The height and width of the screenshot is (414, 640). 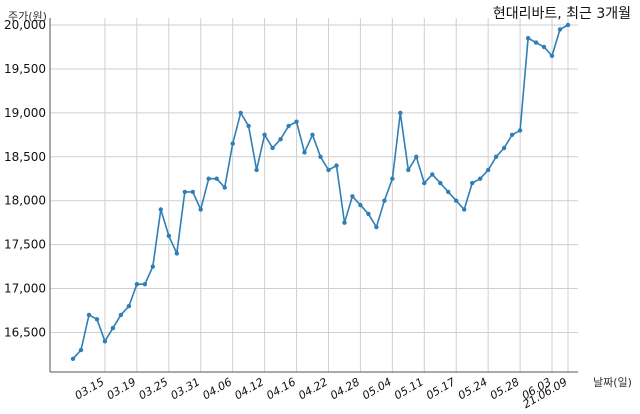 I want to click on x-tick-label: 04.22, so click(x=313, y=388).